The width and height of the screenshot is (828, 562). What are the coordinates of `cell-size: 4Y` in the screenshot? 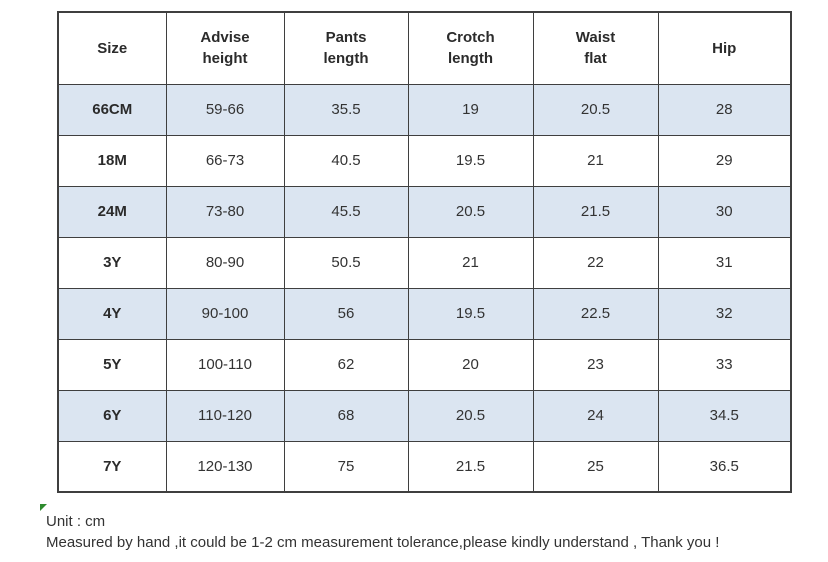 It's located at (112, 313).